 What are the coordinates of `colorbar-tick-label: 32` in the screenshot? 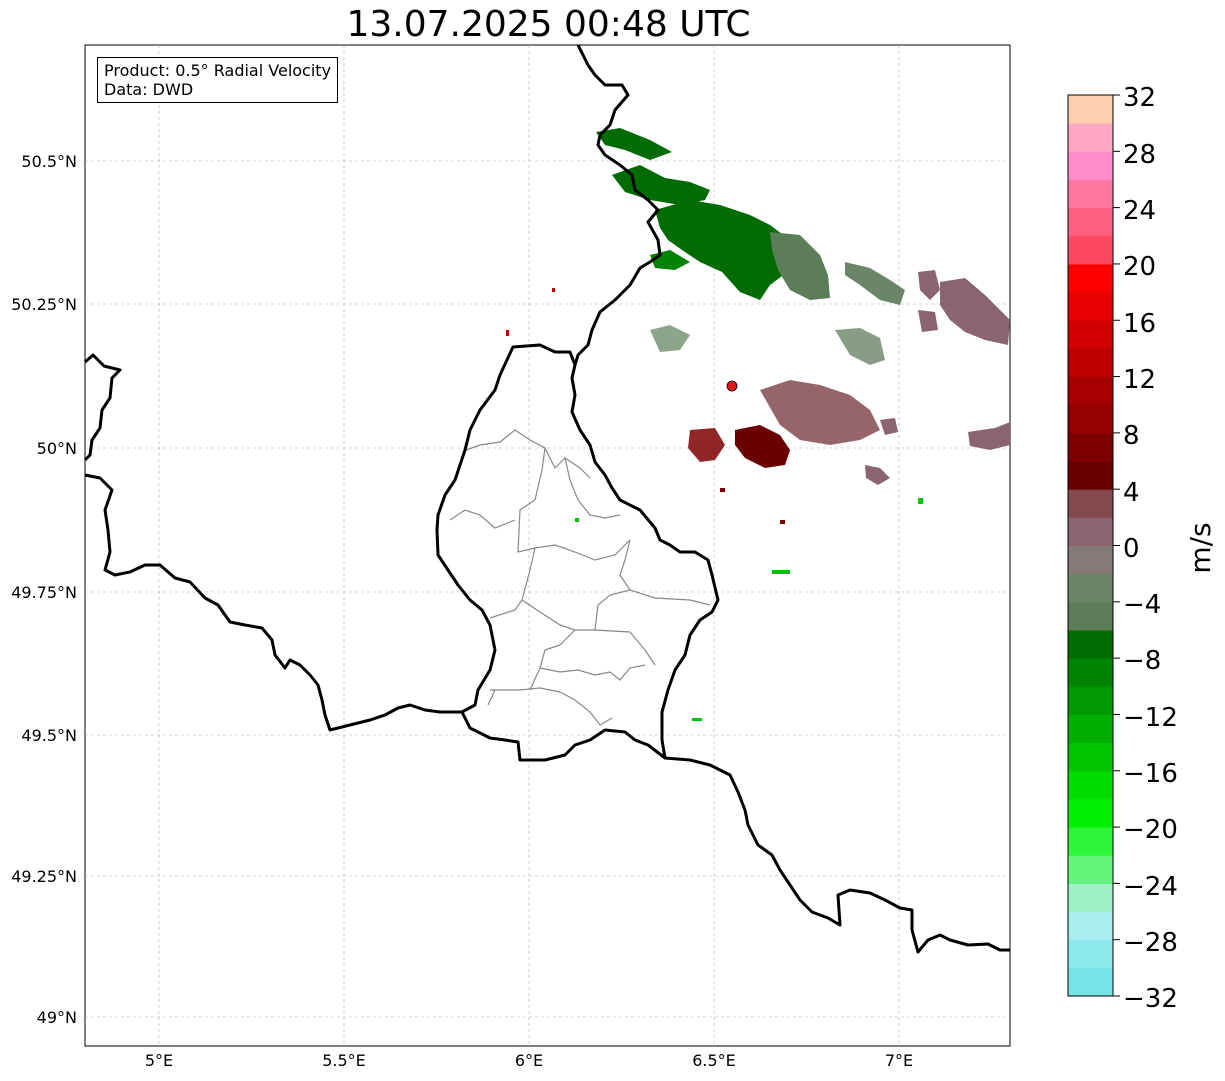 It's located at (1139, 98).